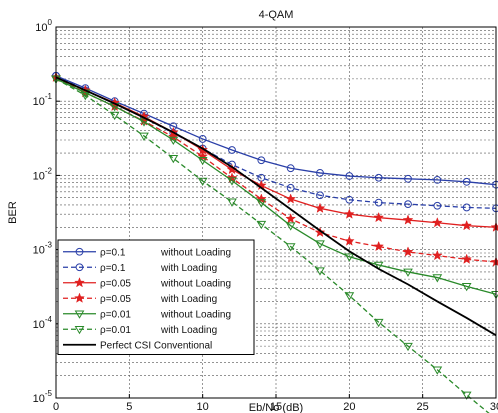  I want to click on x-tick-label: 5, so click(129, 407).